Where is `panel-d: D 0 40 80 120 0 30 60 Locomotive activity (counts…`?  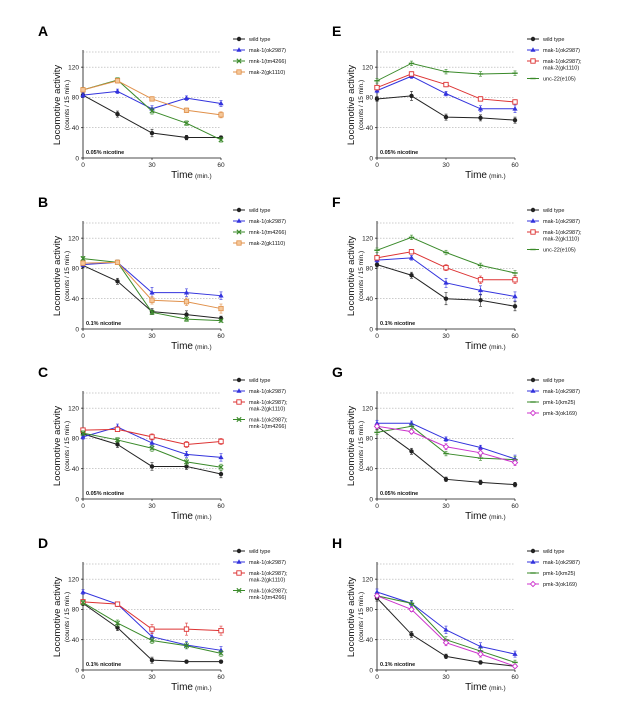 panel-d: D 0 40 80 120 0 30 60 Locomotive activity (counts… is located at coordinates (163, 614).